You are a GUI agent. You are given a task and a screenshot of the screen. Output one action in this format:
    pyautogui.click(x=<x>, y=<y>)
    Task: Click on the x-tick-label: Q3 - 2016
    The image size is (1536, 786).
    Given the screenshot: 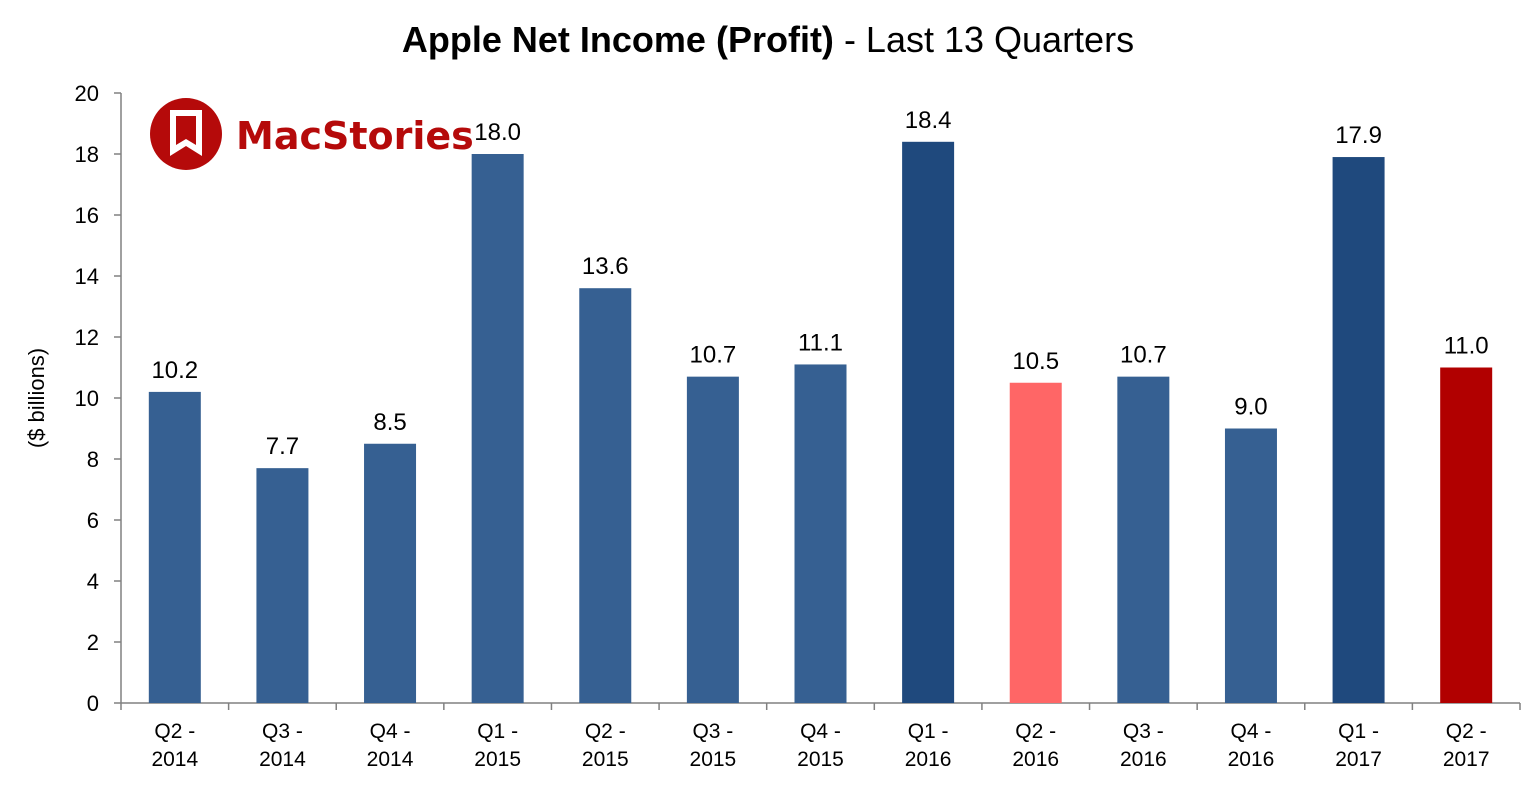 What is the action you would take?
    pyautogui.click(x=1143, y=745)
    